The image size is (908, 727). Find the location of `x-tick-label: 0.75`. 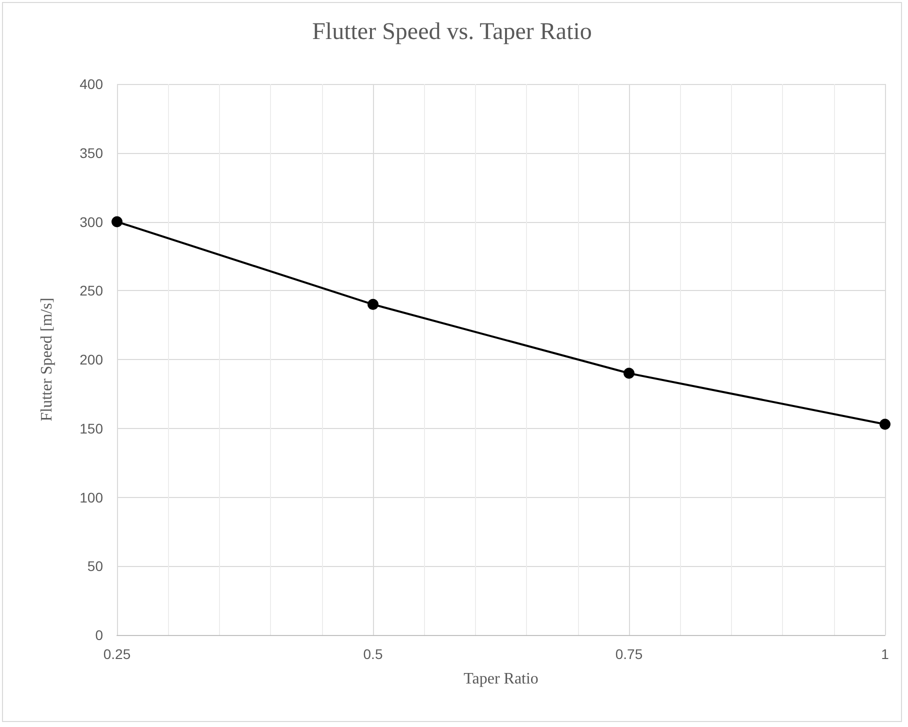

x-tick-label: 0.75 is located at coordinates (629, 654).